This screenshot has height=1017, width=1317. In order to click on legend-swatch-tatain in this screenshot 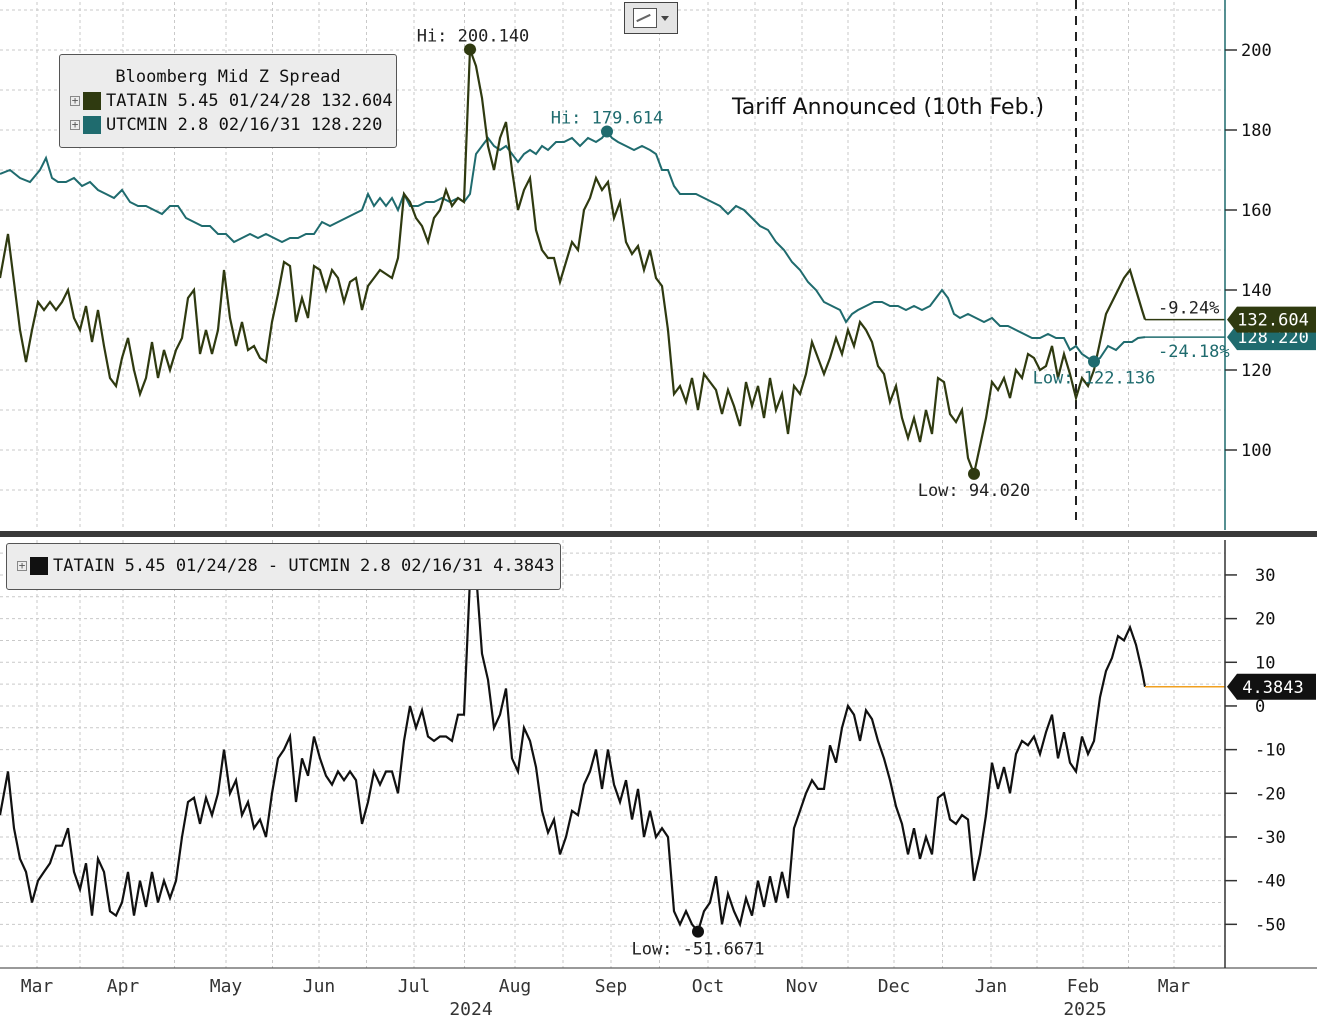, I will do `click(92, 101)`.